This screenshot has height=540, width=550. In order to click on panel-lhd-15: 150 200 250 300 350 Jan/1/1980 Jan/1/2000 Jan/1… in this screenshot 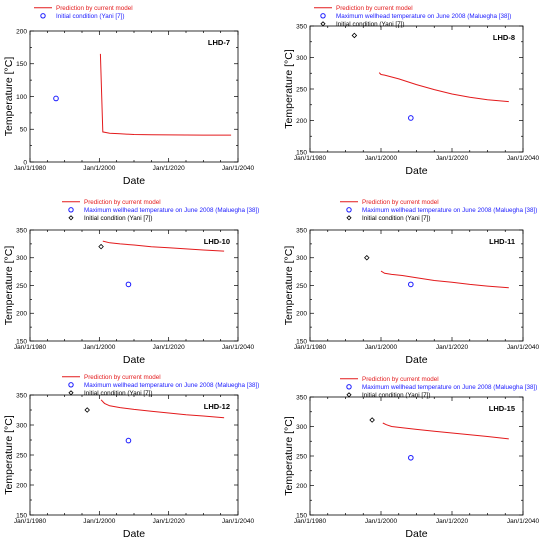, I will do `click(411, 458)`.